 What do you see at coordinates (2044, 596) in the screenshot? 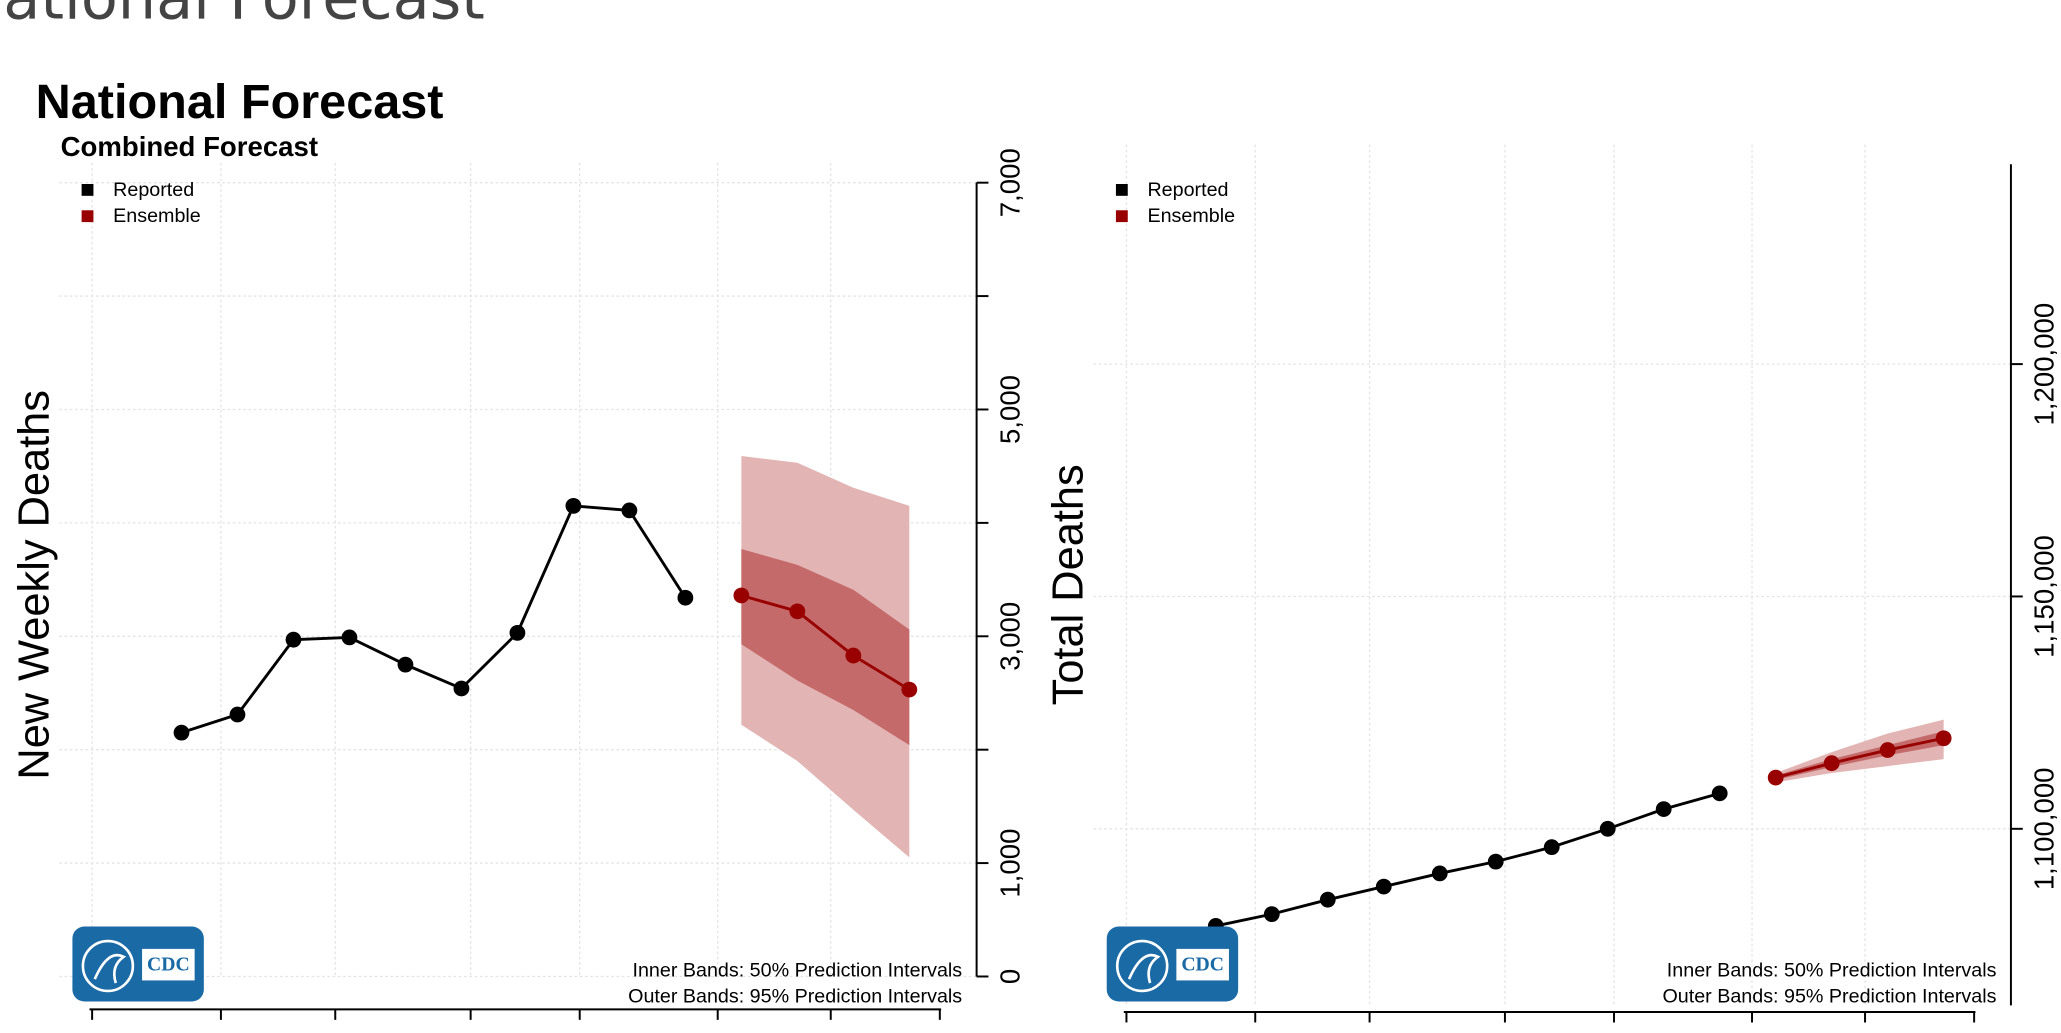
I see `y-tick-label: 1,150,000` at bounding box center [2044, 596].